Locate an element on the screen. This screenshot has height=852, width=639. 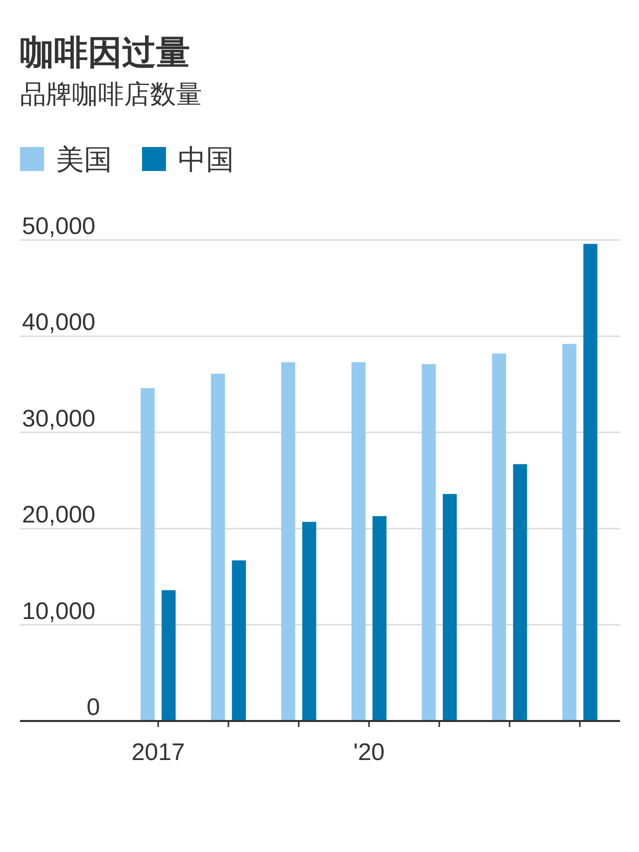
legend-label: 中国 is located at coordinates (206, 159).